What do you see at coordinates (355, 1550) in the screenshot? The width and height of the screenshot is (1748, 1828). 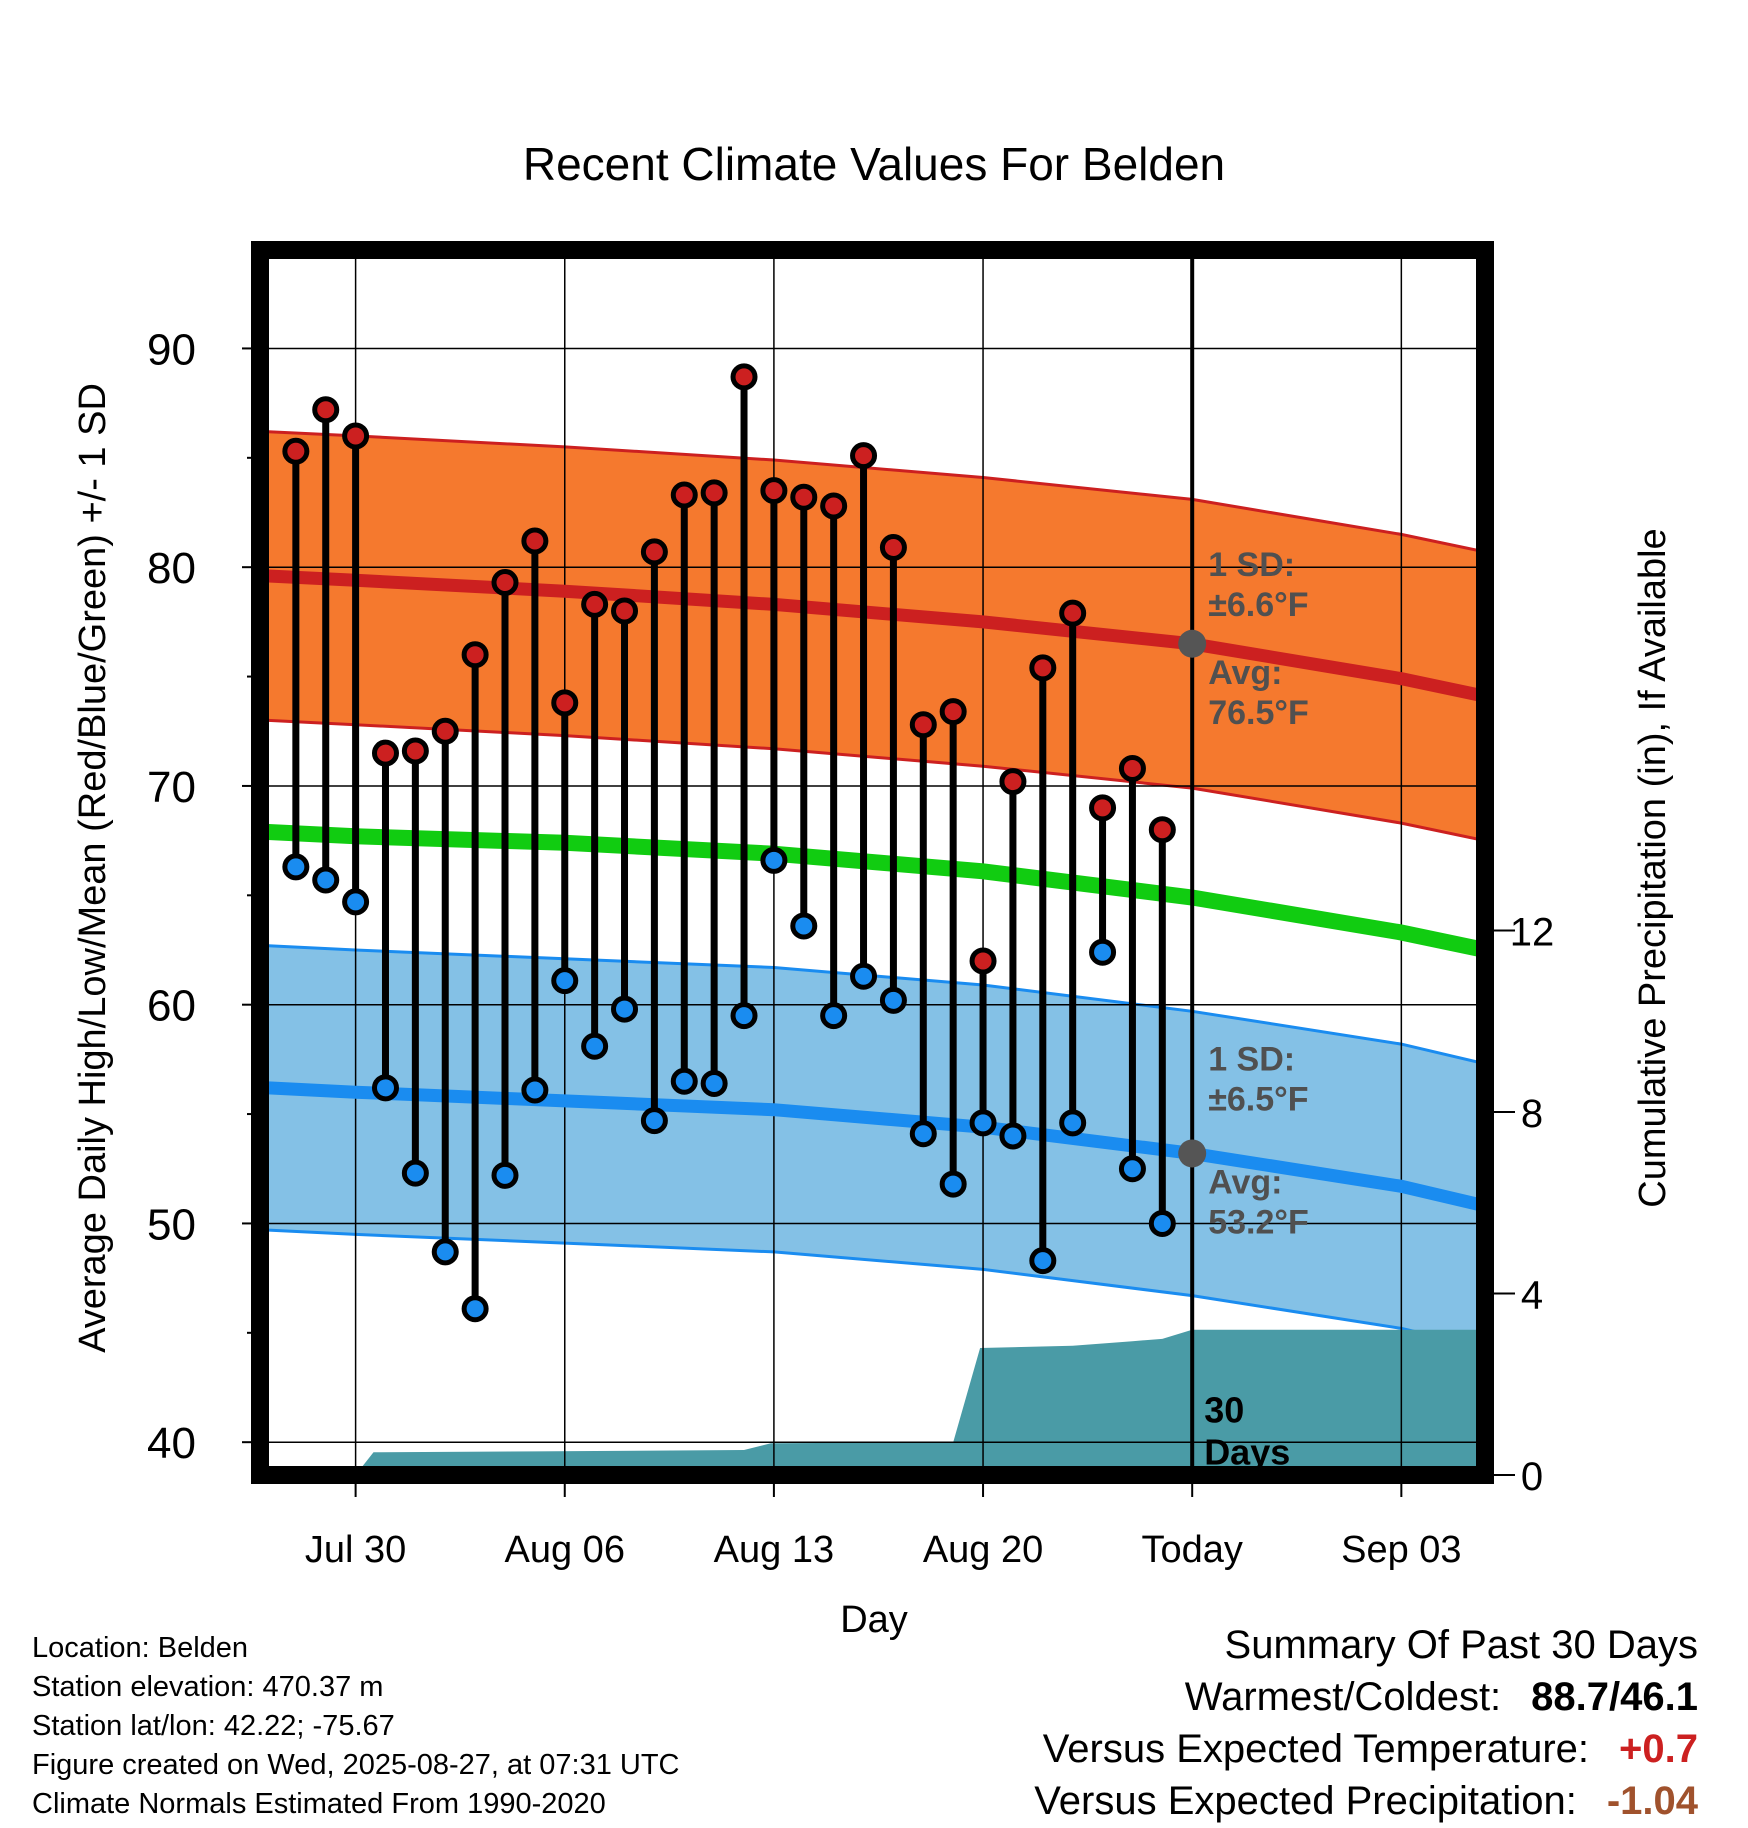 I see `x-tick-label: Jul 30` at bounding box center [355, 1550].